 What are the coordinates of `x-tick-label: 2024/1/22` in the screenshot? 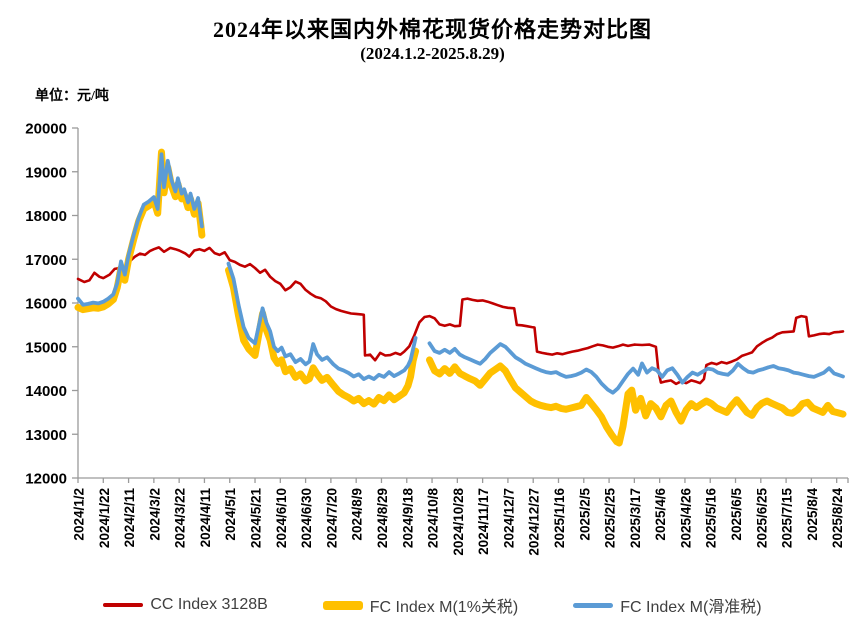 It's located at (104, 518).